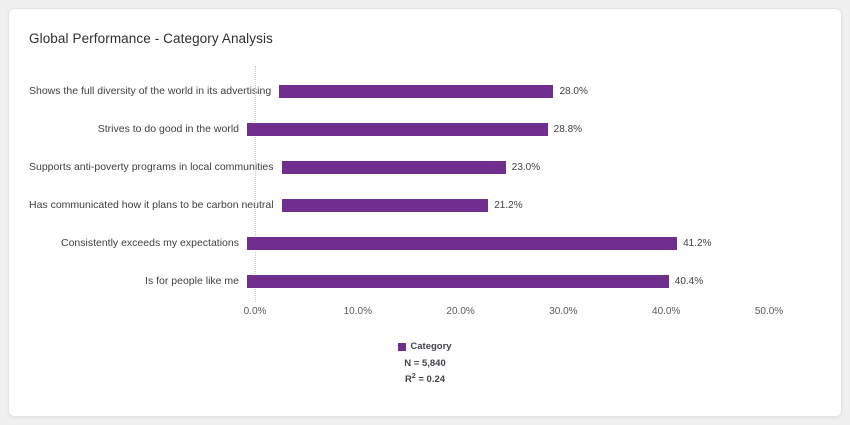 Image resolution: width=850 pixels, height=425 pixels. I want to click on legend-swatch-icon, so click(402, 347).